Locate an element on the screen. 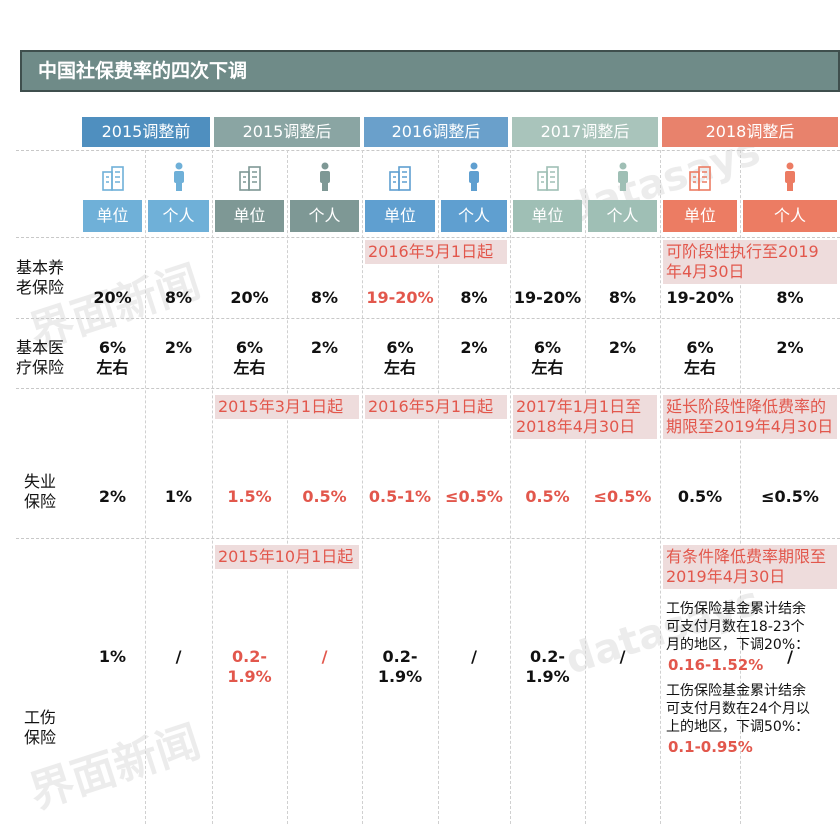 The width and height of the screenshot is (840, 824). period-header: 2015调整后 is located at coordinates (287, 132).